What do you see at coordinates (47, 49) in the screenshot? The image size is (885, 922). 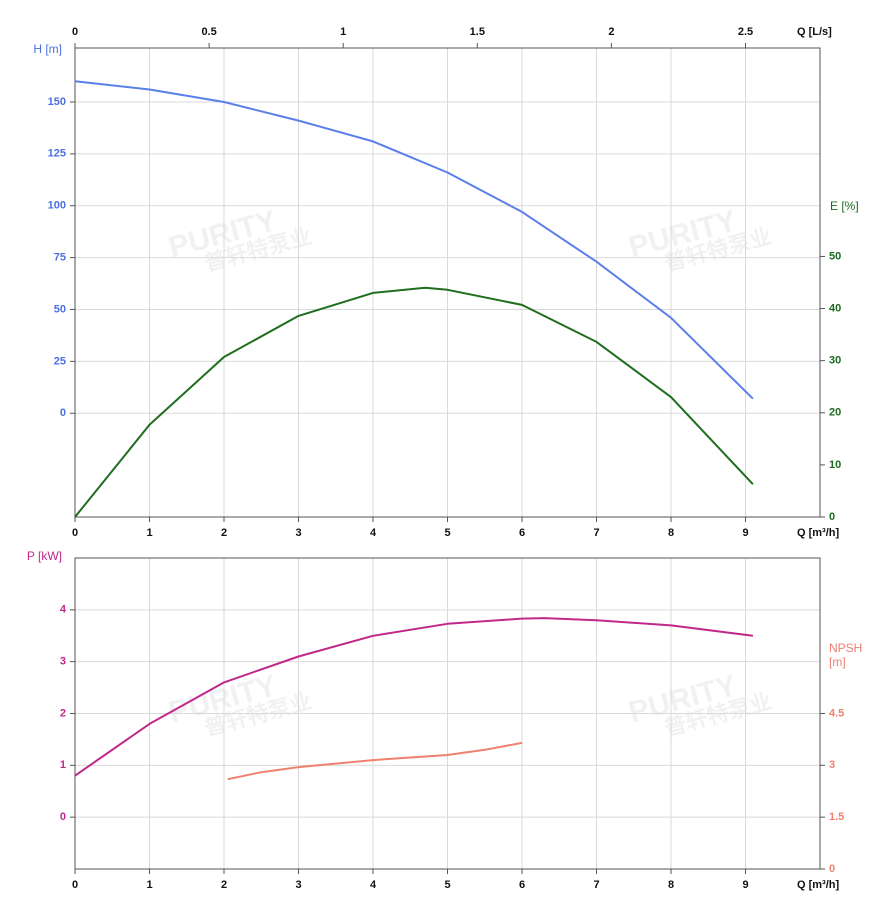 I see `y-axis-label: H [m]` at bounding box center [47, 49].